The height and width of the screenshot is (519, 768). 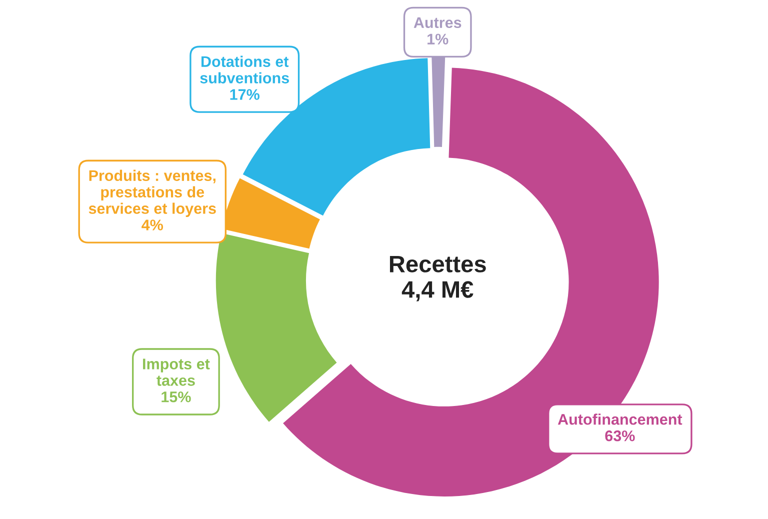 What do you see at coordinates (153, 225) in the screenshot?
I see `data-label: 4%` at bounding box center [153, 225].